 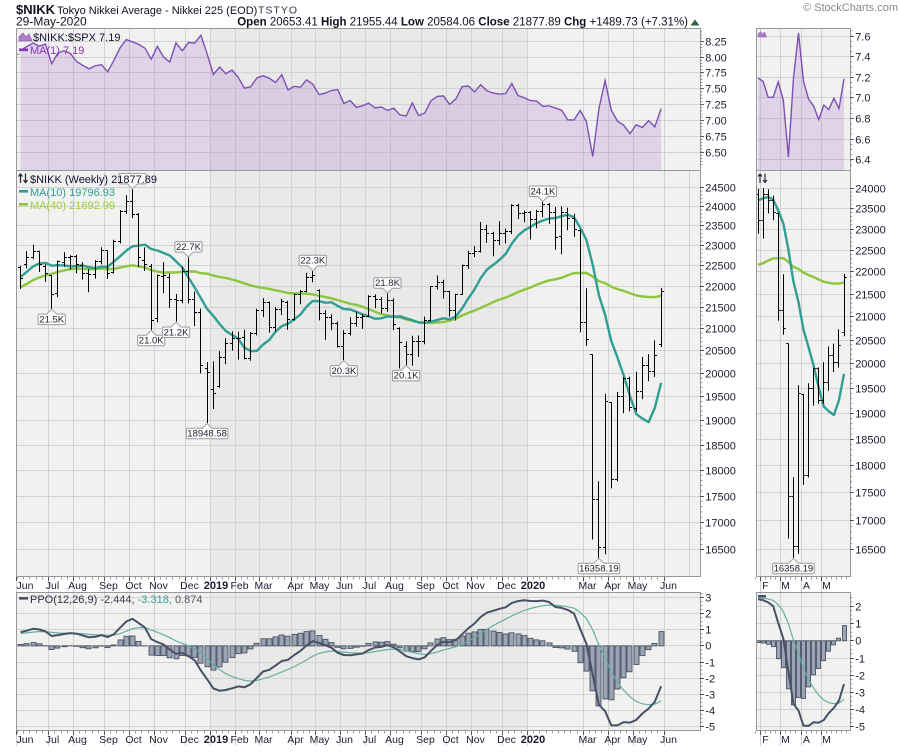 What do you see at coordinates (862, 120) in the screenshot?
I see `svg-text: 6.8` at bounding box center [862, 120].